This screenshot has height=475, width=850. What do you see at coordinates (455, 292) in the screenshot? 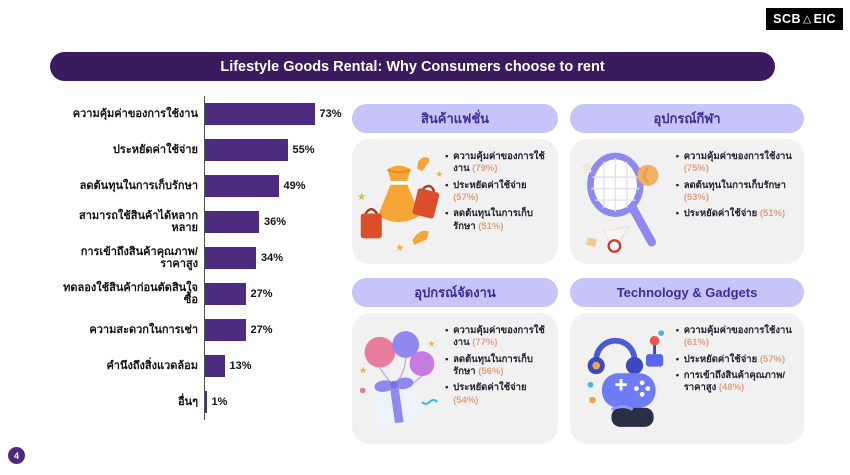
I see `card-event-title: อุปกรณ์จัดงาน` at bounding box center [455, 292].